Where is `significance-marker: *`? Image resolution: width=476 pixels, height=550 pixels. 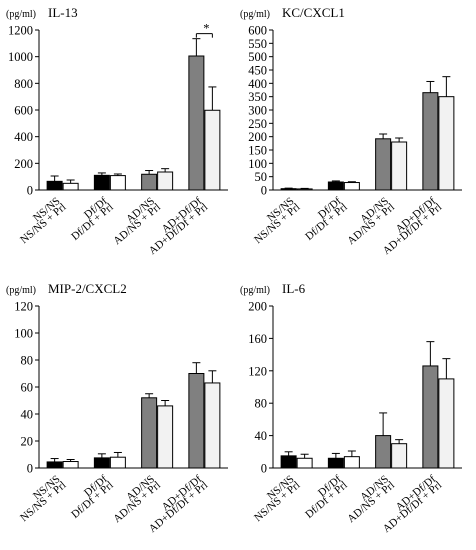 significance-marker: * is located at coordinates (206, 29).